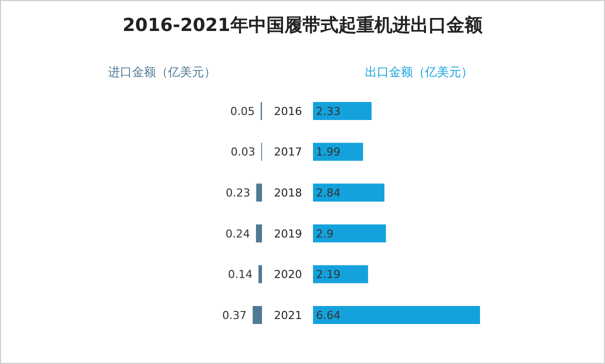 The image size is (605, 364). What do you see at coordinates (234, 315) in the screenshot?
I see `data-label: 0.37` at bounding box center [234, 315].